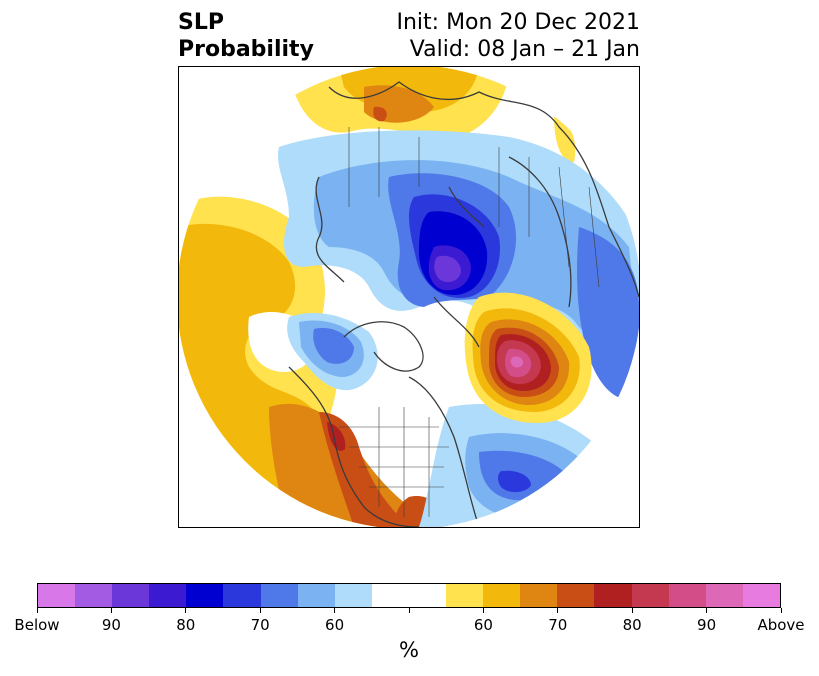 The width and height of the screenshot is (819, 676). I want to click on title-line-1: SLP, so click(201, 22).